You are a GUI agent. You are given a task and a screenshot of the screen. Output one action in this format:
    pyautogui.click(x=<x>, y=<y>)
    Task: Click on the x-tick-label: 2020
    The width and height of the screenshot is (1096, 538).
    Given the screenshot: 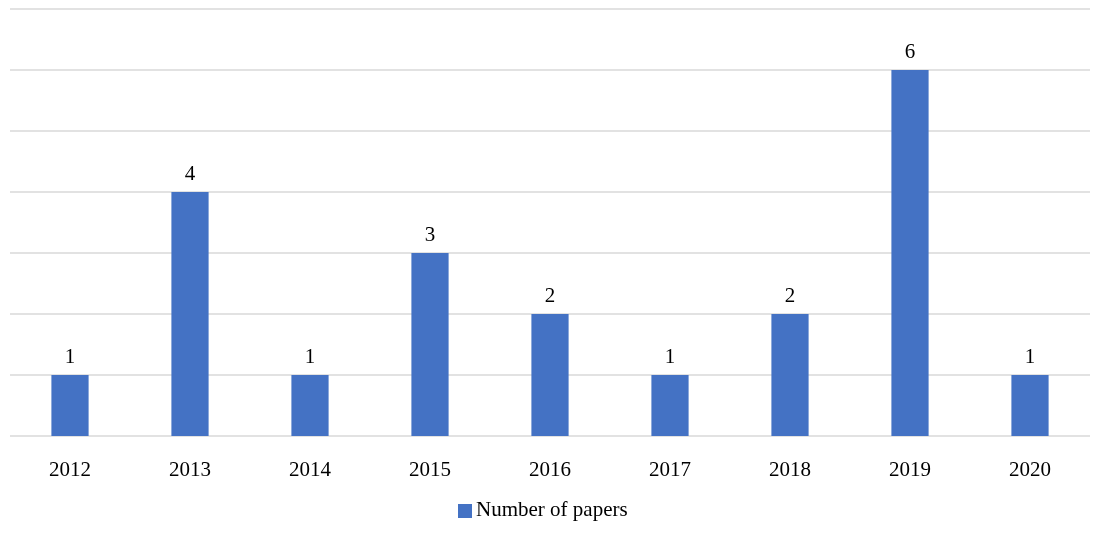 What is the action you would take?
    pyautogui.click(x=1030, y=469)
    